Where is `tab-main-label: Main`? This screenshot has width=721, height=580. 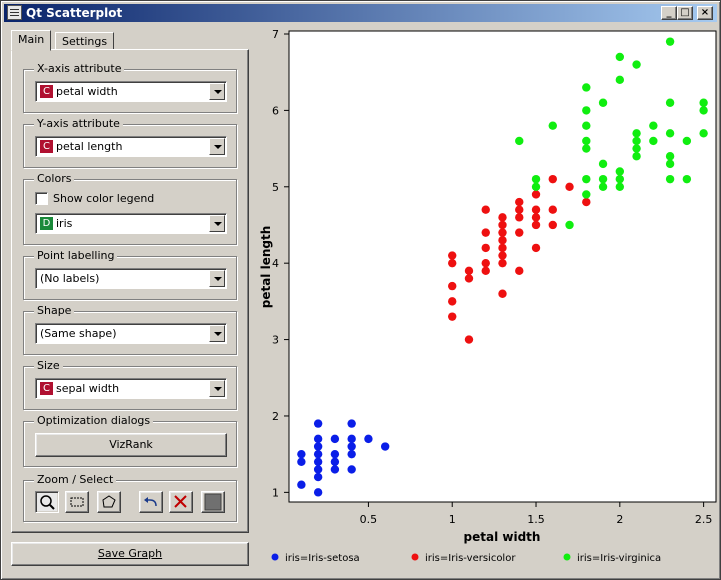
tab-main-label: Main is located at coordinates (31, 39).